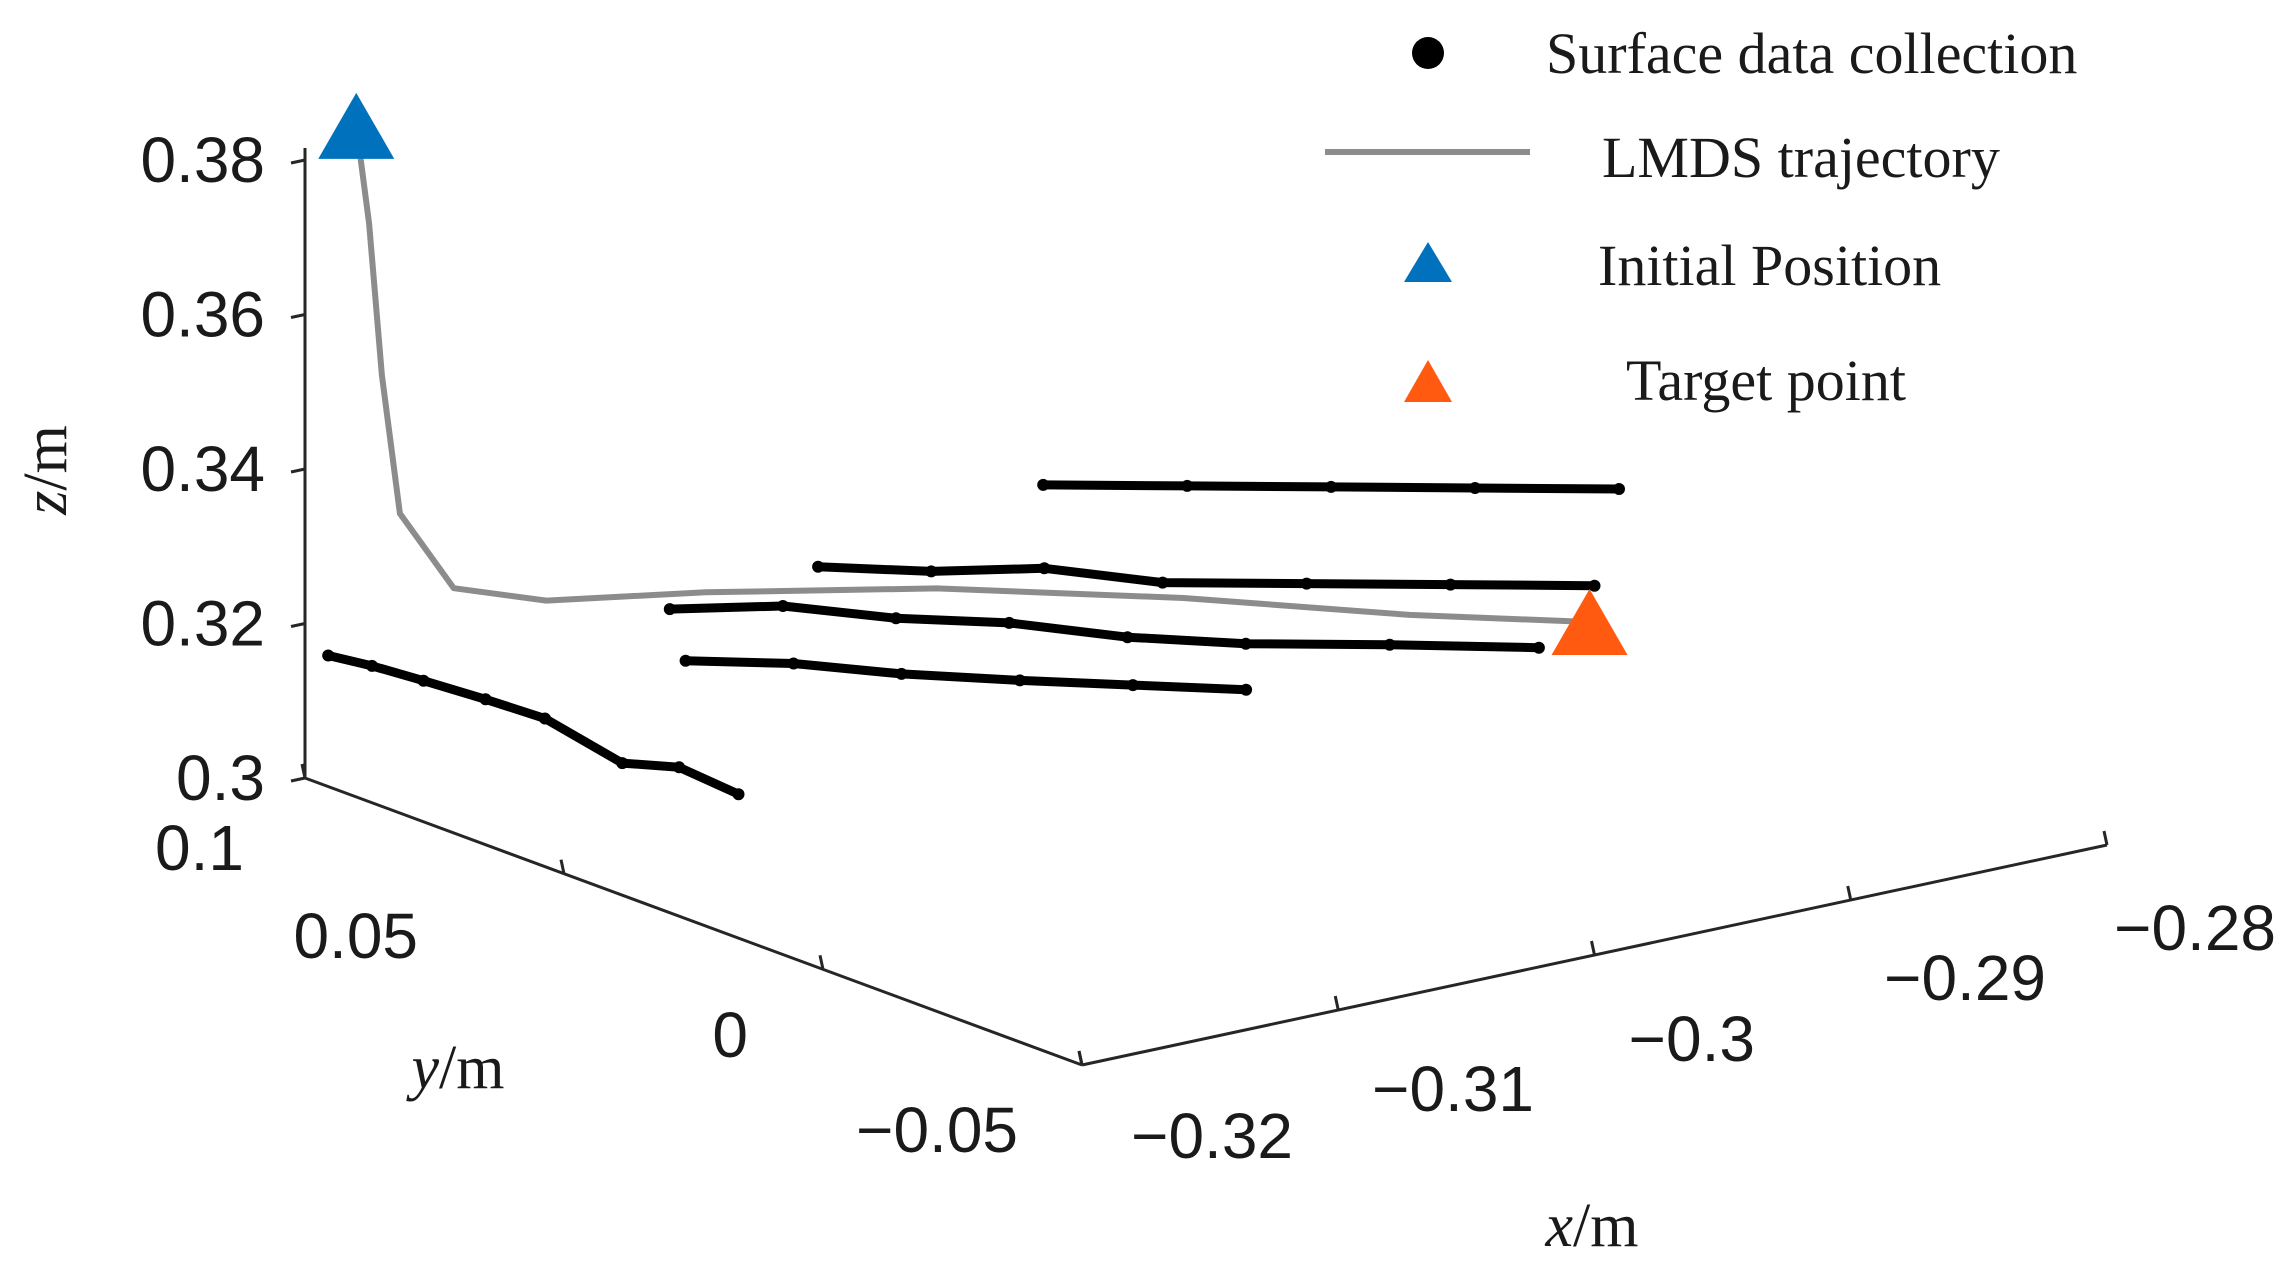 This screenshot has height=1273, width=2284. I want to click on target-point-marker, so click(1589, 622).